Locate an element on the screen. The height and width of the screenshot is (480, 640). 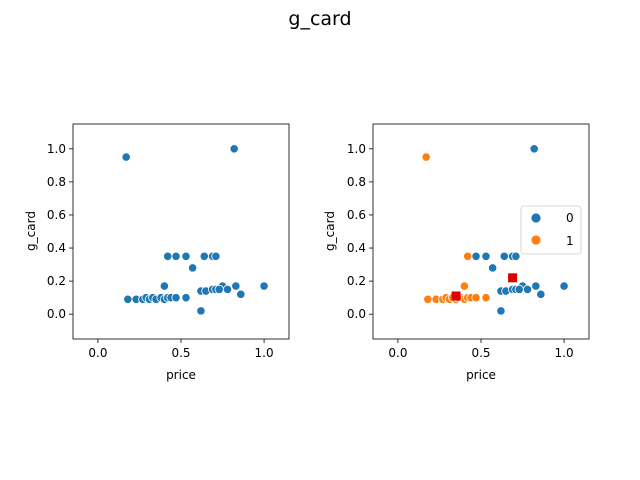
legend-label-1: 1 is located at coordinates (570, 241).